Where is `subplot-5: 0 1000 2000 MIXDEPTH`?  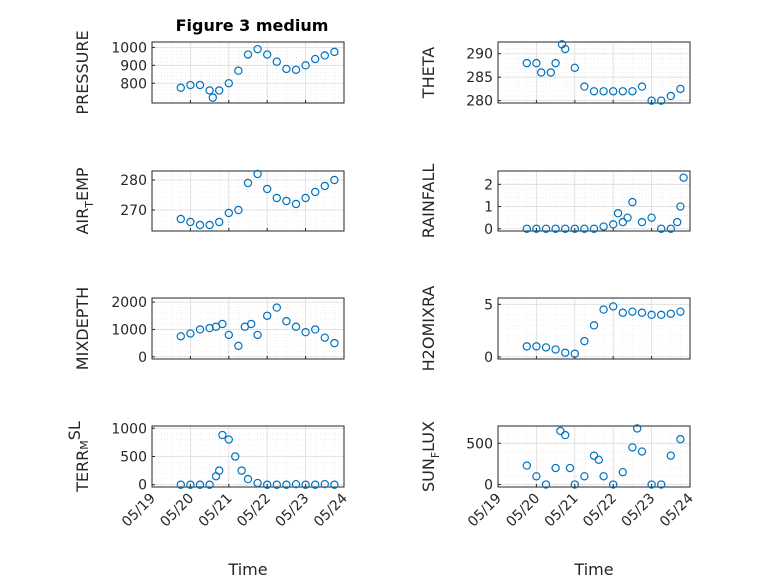
subplot-5: 0 1000 2000 MIXDEPTH is located at coordinates (209, 328).